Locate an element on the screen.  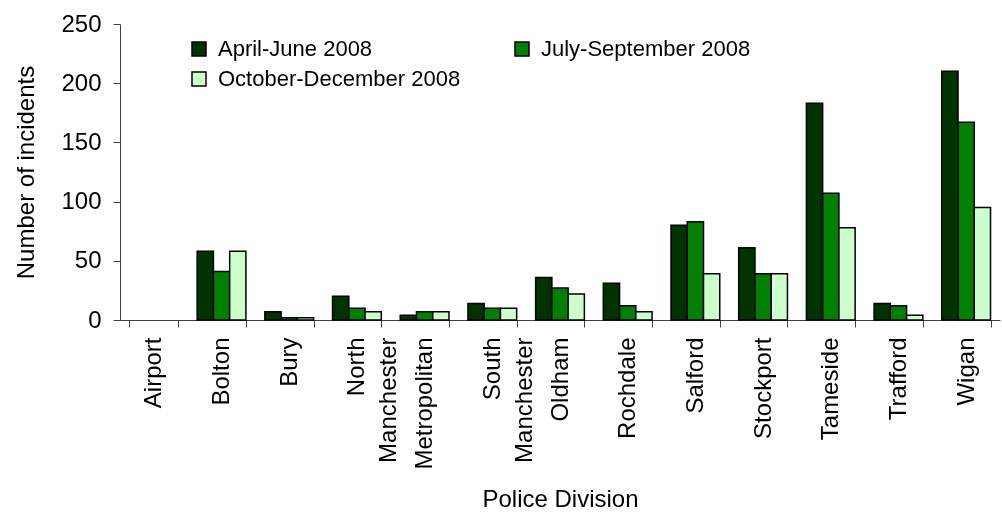
x-tick-label: Bury is located at coordinates (288, 362).